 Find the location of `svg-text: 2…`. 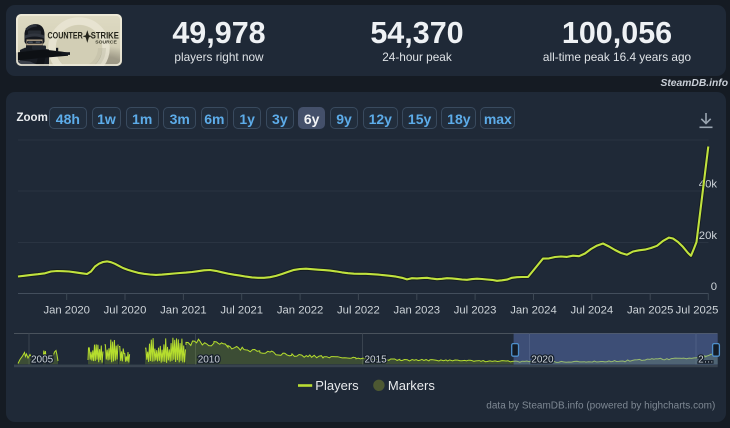

svg-text: 2… is located at coordinates (706, 360).